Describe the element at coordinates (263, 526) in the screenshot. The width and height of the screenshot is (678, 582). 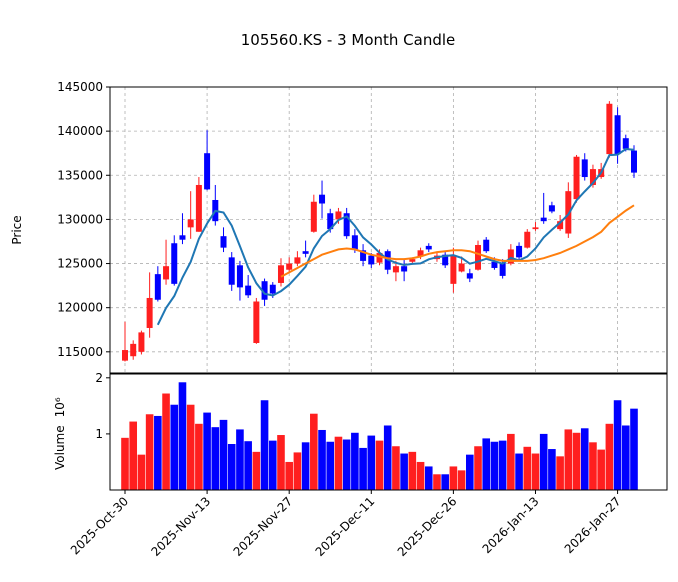
I see `x-tick-label: 2025-Nov-27` at that location.